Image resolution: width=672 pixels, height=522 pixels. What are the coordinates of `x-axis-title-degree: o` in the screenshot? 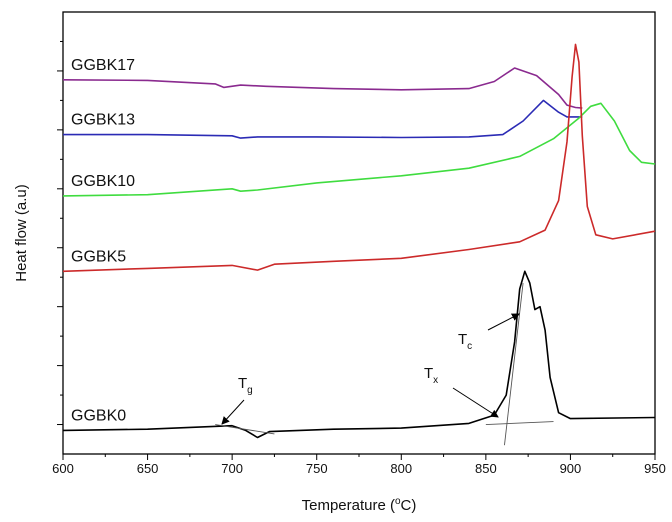 It's located at (398, 501).